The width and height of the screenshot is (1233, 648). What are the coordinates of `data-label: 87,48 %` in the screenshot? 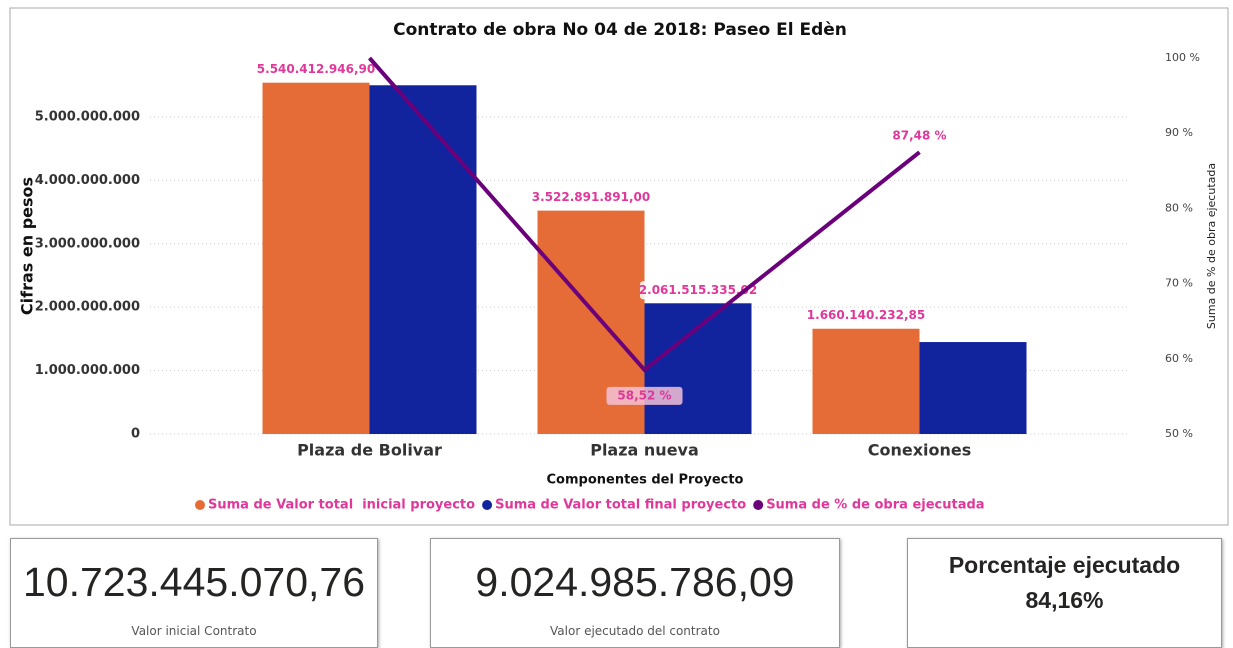 It's located at (919, 136).